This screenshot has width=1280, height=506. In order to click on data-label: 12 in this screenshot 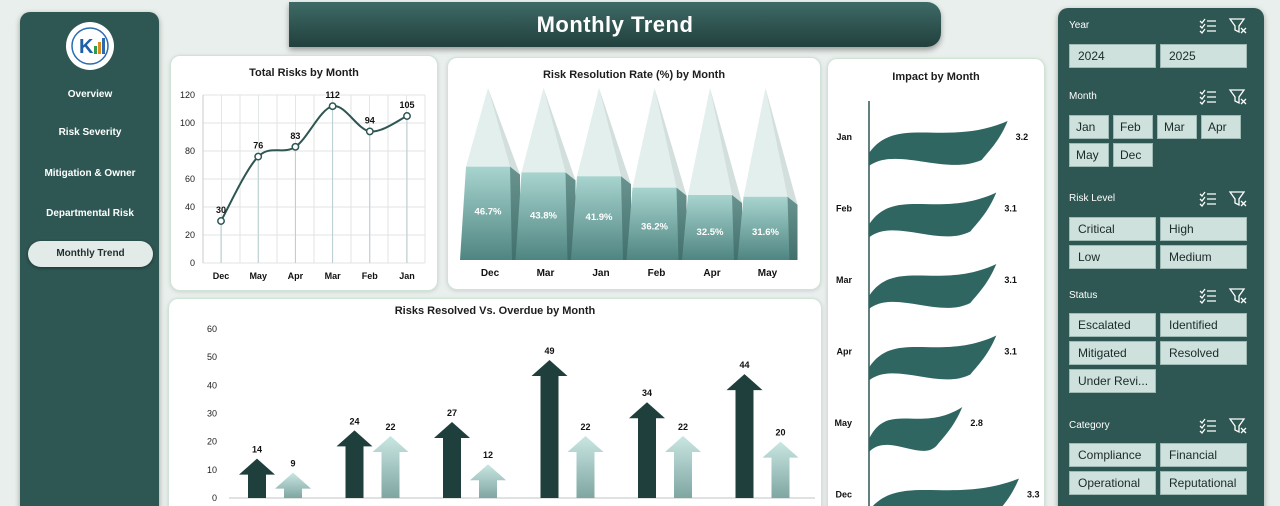, I will do `click(488, 455)`.